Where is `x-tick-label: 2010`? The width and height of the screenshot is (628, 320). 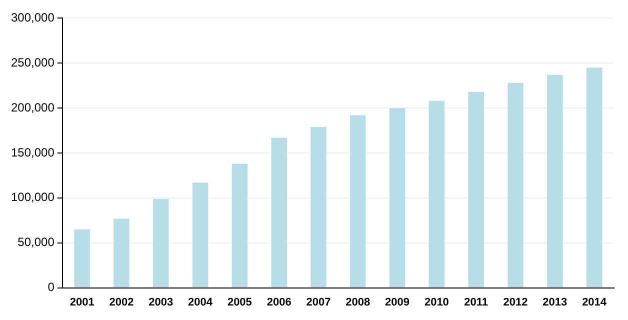 x-tick-label: 2010 is located at coordinates (436, 302).